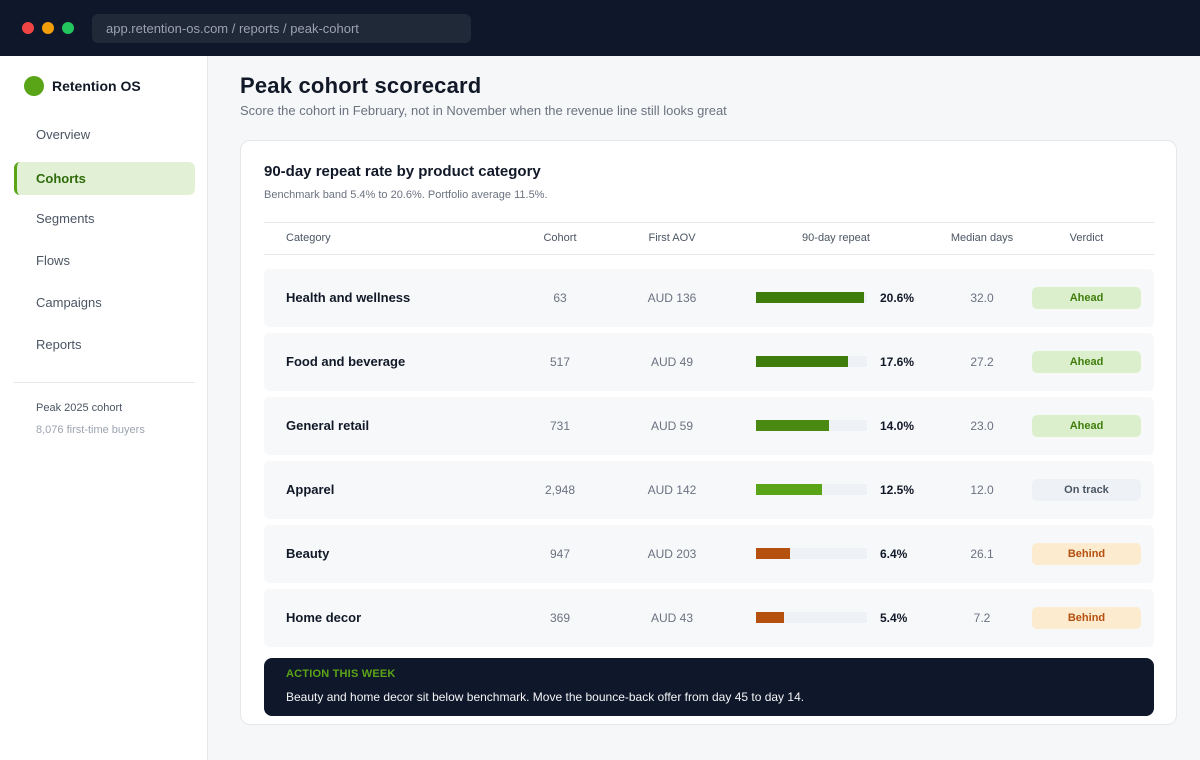 The width and height of the screenshot is (1200, 760). Describe the element at coordinates (894, 554) in the screenshot. I see `repeat-rate: 6.4%` at that location.